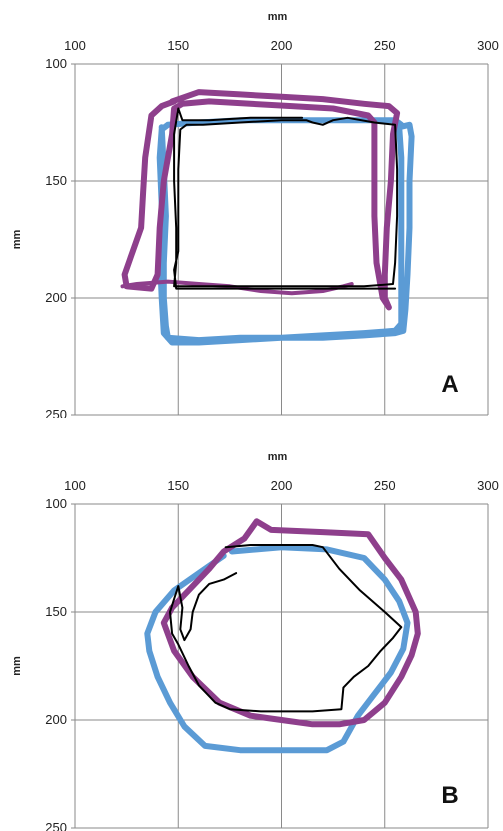  Describe the element at coordinates (449, 384) in the screenshot. I see `panel-label: A` at that location.